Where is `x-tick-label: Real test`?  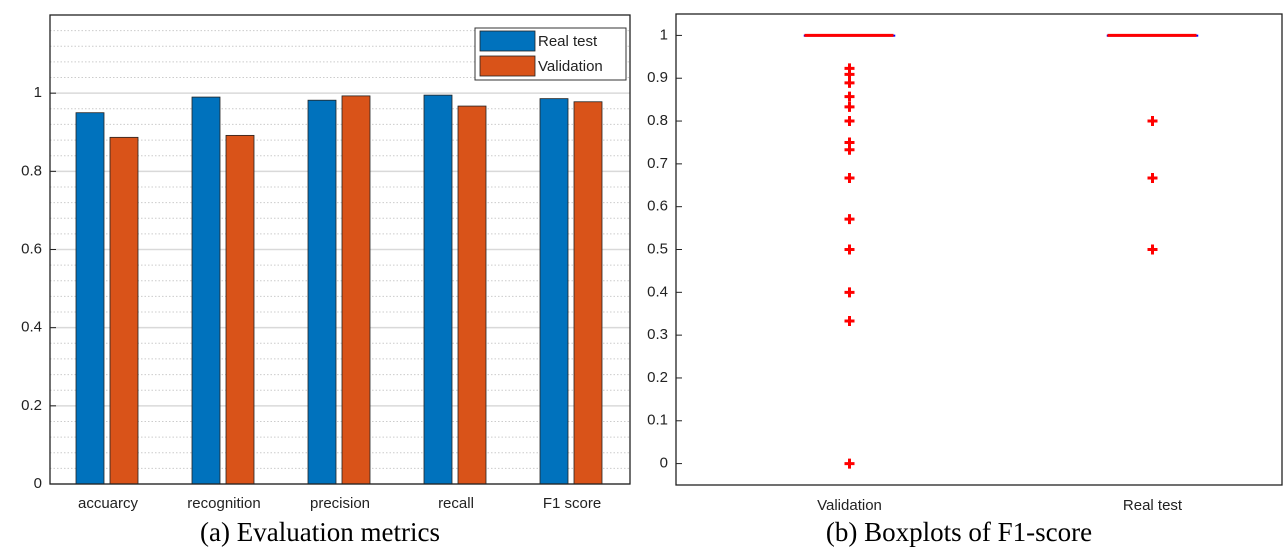 x-tick-label: Real test is located at coordinates (1153, 505).